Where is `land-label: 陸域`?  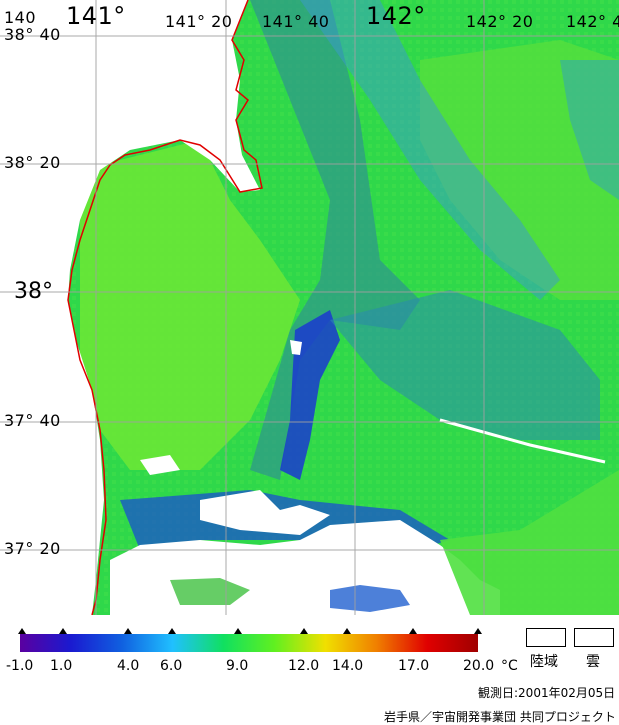
land-label: 陸域 is located at coordinates (544, 662).